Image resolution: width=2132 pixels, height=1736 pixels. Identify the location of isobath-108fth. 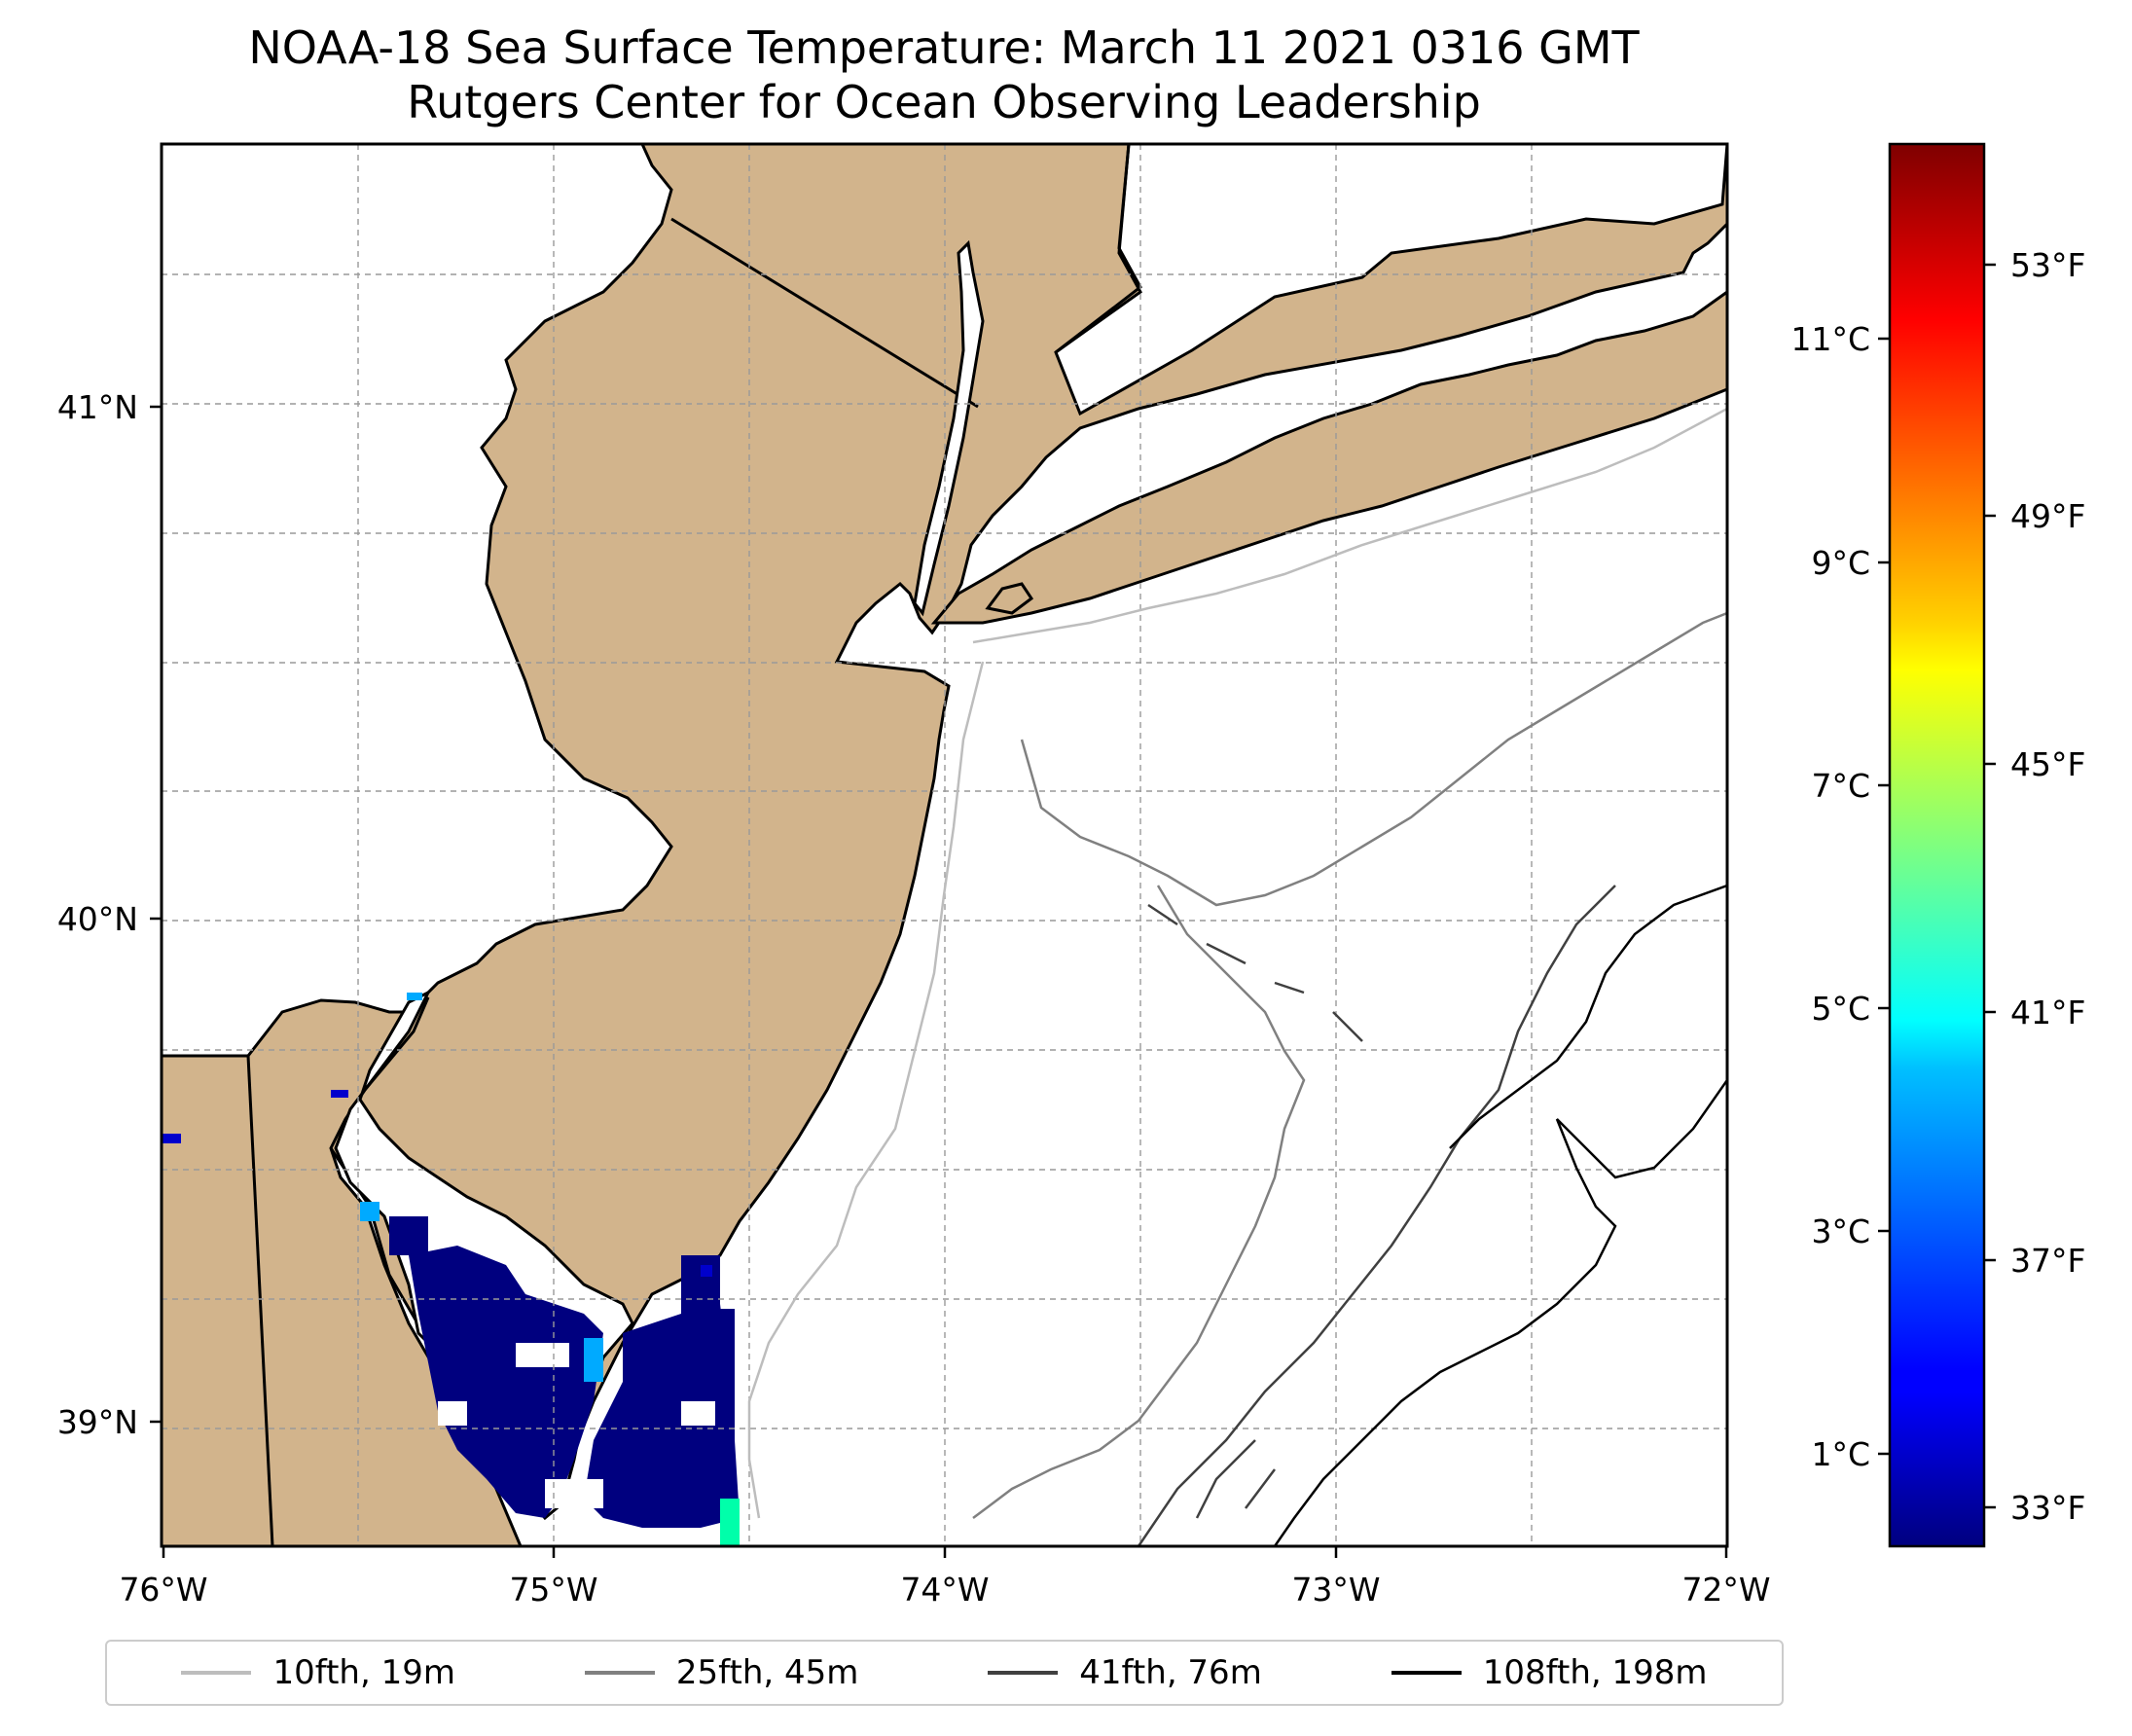
(1500, 1215).